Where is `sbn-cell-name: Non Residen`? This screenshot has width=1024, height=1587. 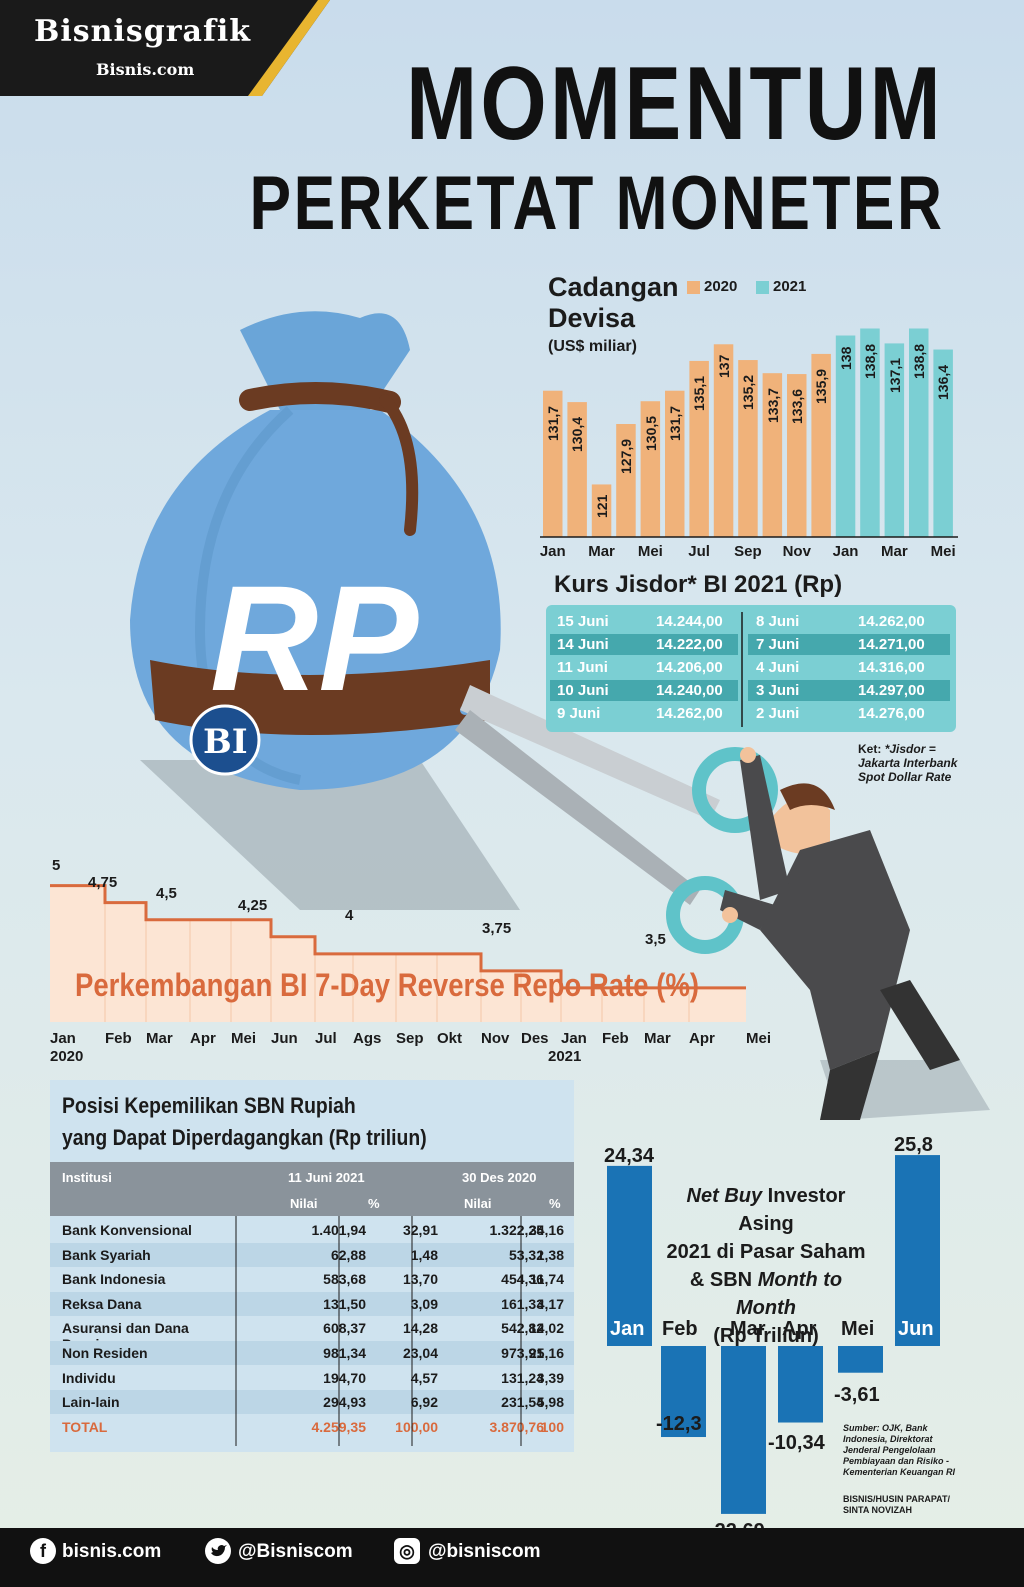 sbn-cell-name: Non Residen is located at coordinates (105, 1353).